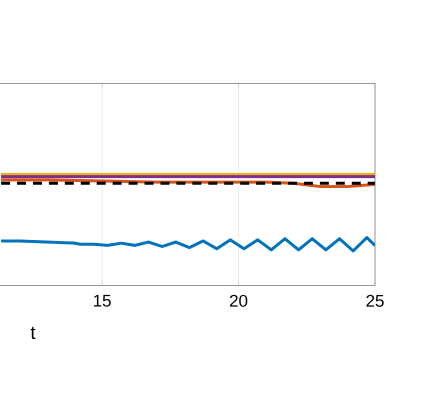 The image size is (423, 393). What do you see at coordinates (33, 333) in the screenshot?
I see `x-axis-title: t` at bounding box center [33, 333].